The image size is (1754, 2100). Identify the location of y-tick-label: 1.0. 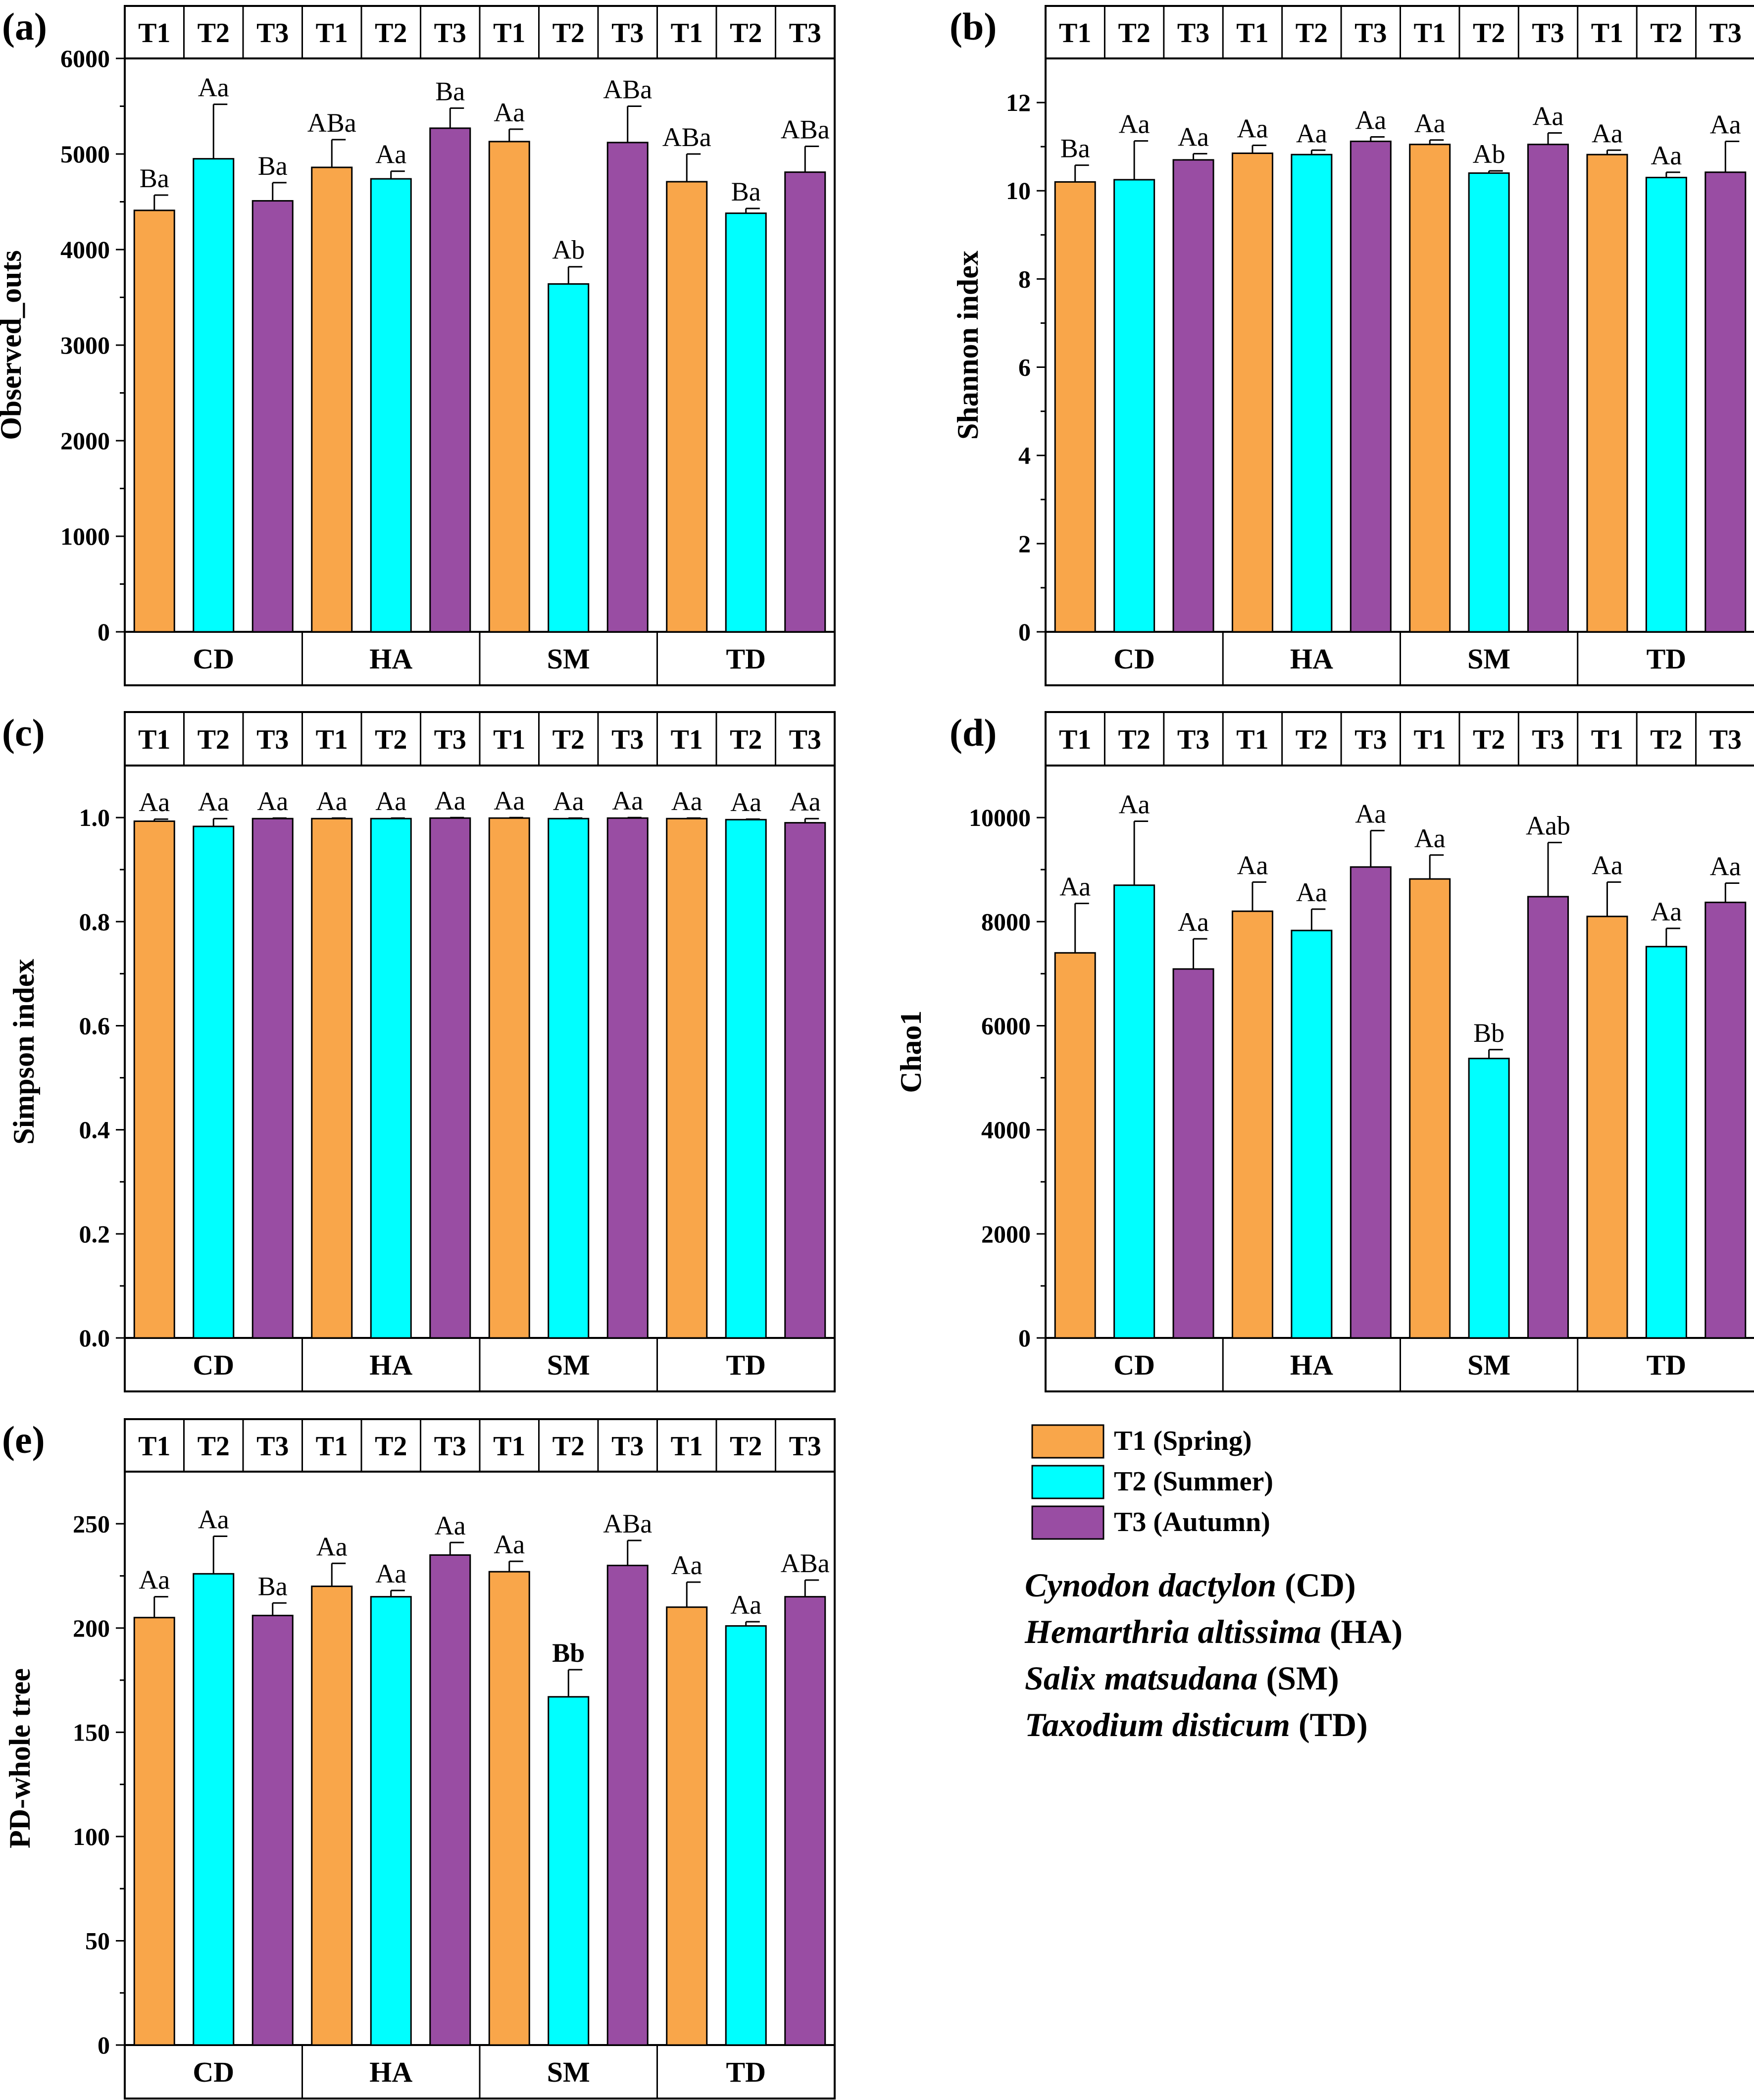
(94, 818).